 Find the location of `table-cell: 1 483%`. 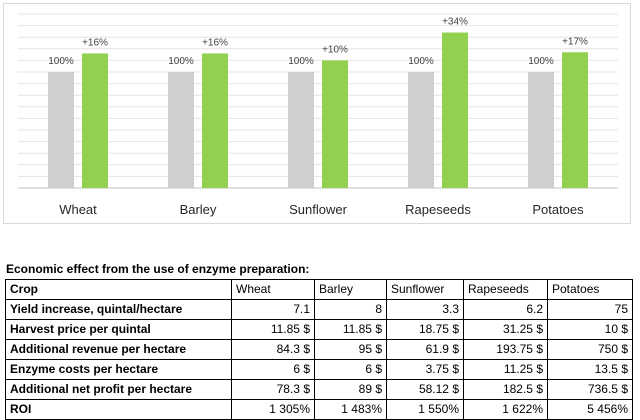

table-cell: 1 483% is located at coordinates (350, 409).